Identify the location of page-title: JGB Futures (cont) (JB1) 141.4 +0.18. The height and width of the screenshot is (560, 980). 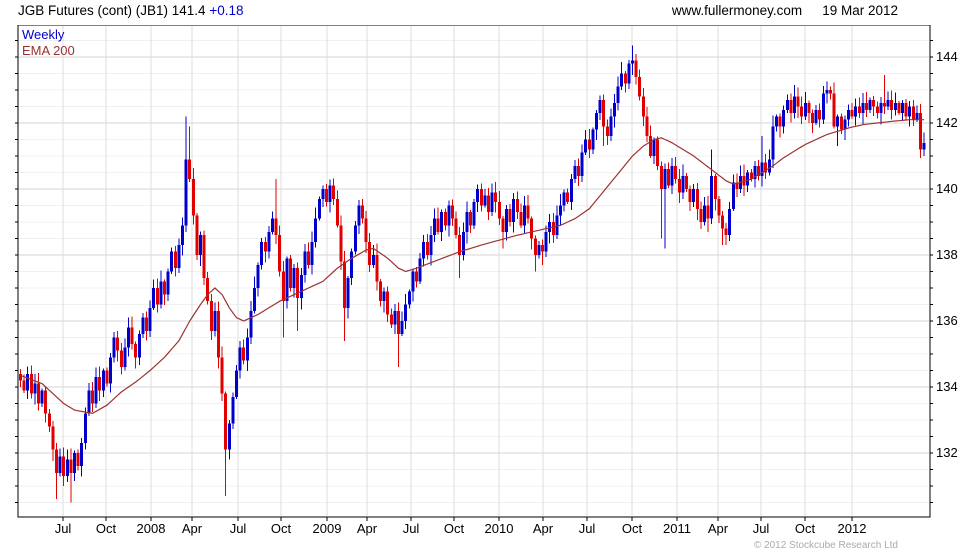
(131, 10).